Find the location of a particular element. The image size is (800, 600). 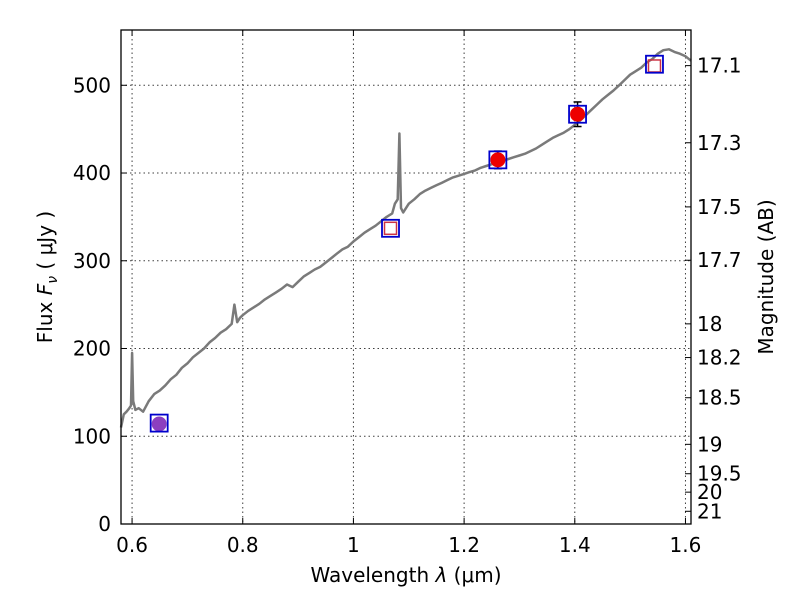

x-axis-label: Wavelength λ (μm) is located at coordinates (405, 575).